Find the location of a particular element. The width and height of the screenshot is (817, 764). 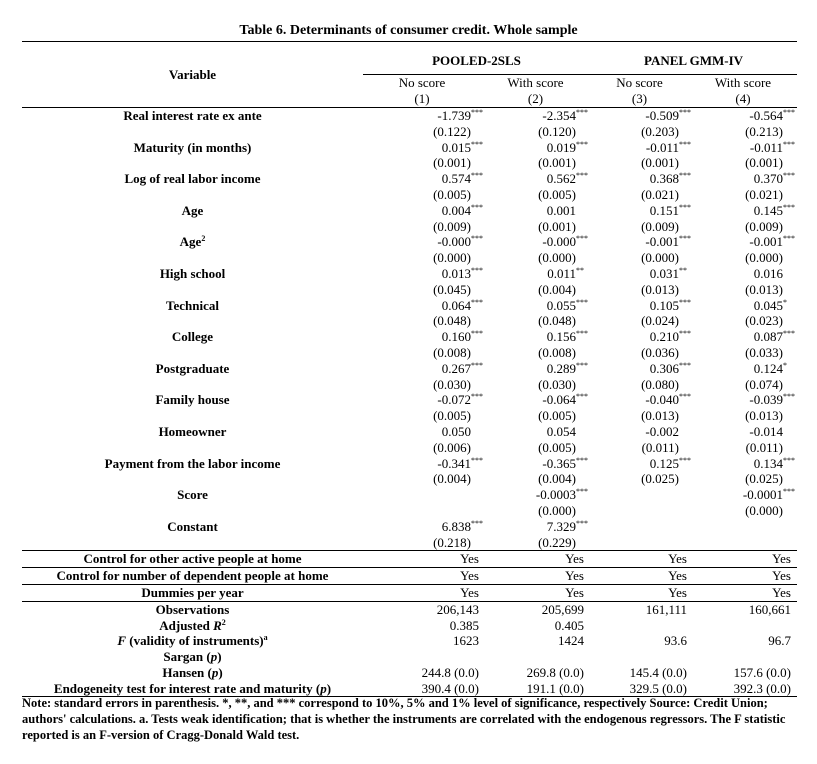

coefficient-value: 7.329 is located at coordinates (561, 526).